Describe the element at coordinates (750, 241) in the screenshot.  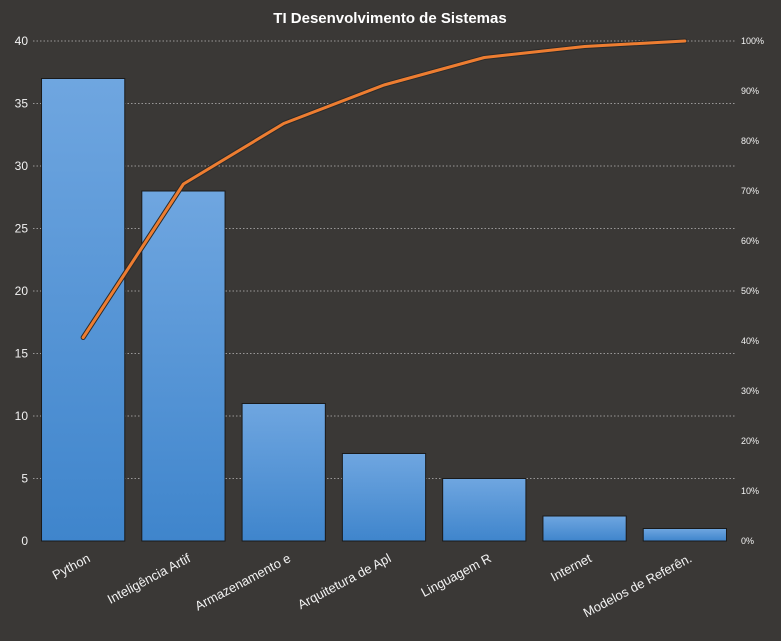
I see `y2-tick-label: 60%` at that location.